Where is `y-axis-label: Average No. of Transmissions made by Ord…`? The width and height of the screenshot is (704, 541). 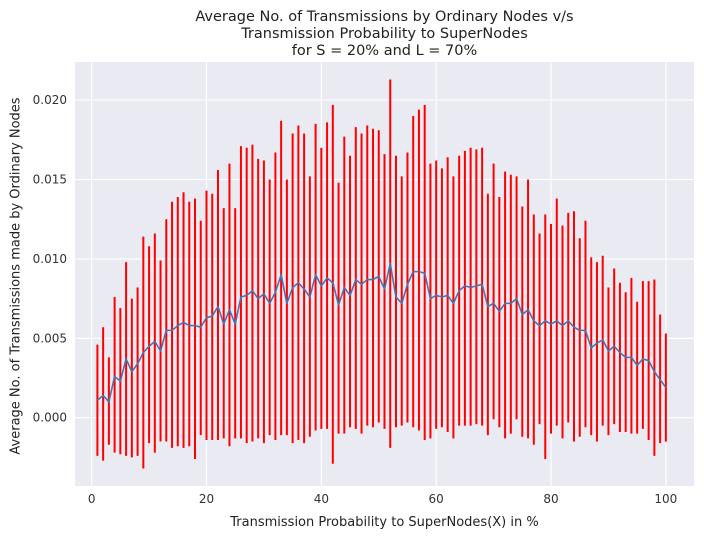
y-axis-label: Average No. of Transmissions made by Ord… is located at coordinates (16, 276).